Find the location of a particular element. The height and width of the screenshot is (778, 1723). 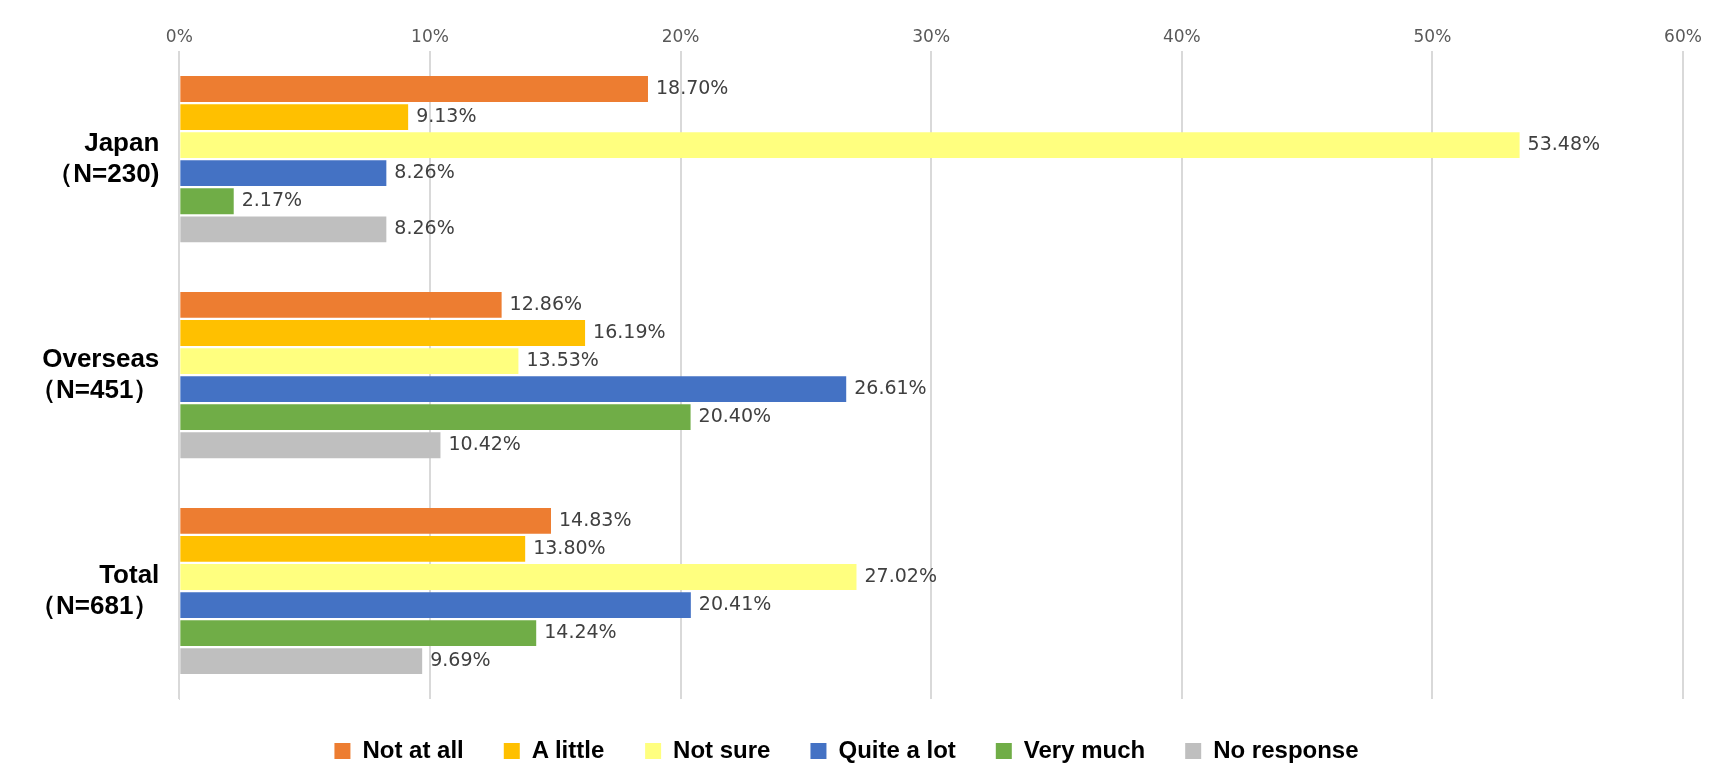

legend-label: Quite a lot is located at coordinates (897, 749).